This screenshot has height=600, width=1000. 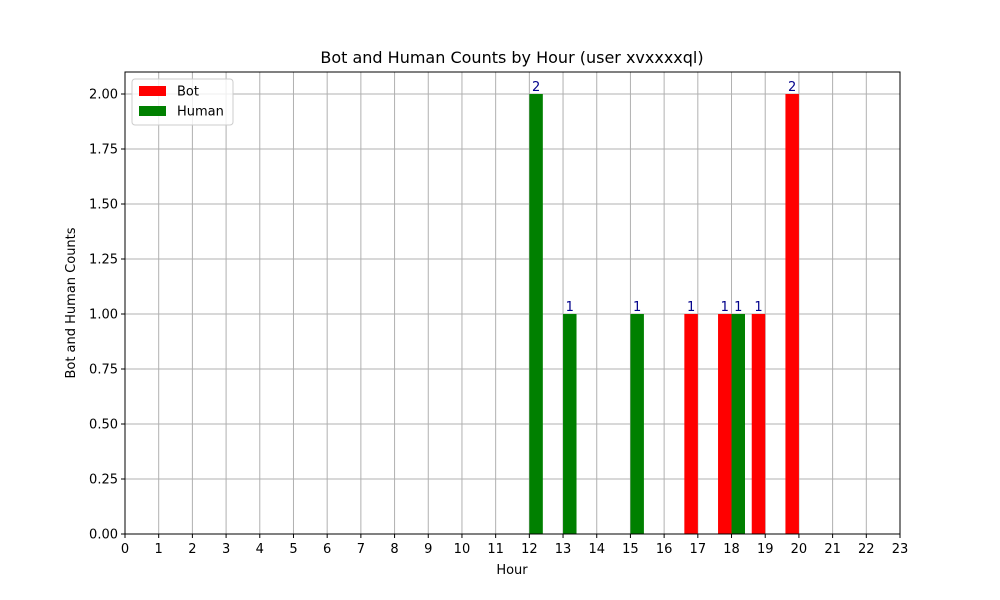 I want to click on x-tick-label: 15, so click(x=630, y=549).